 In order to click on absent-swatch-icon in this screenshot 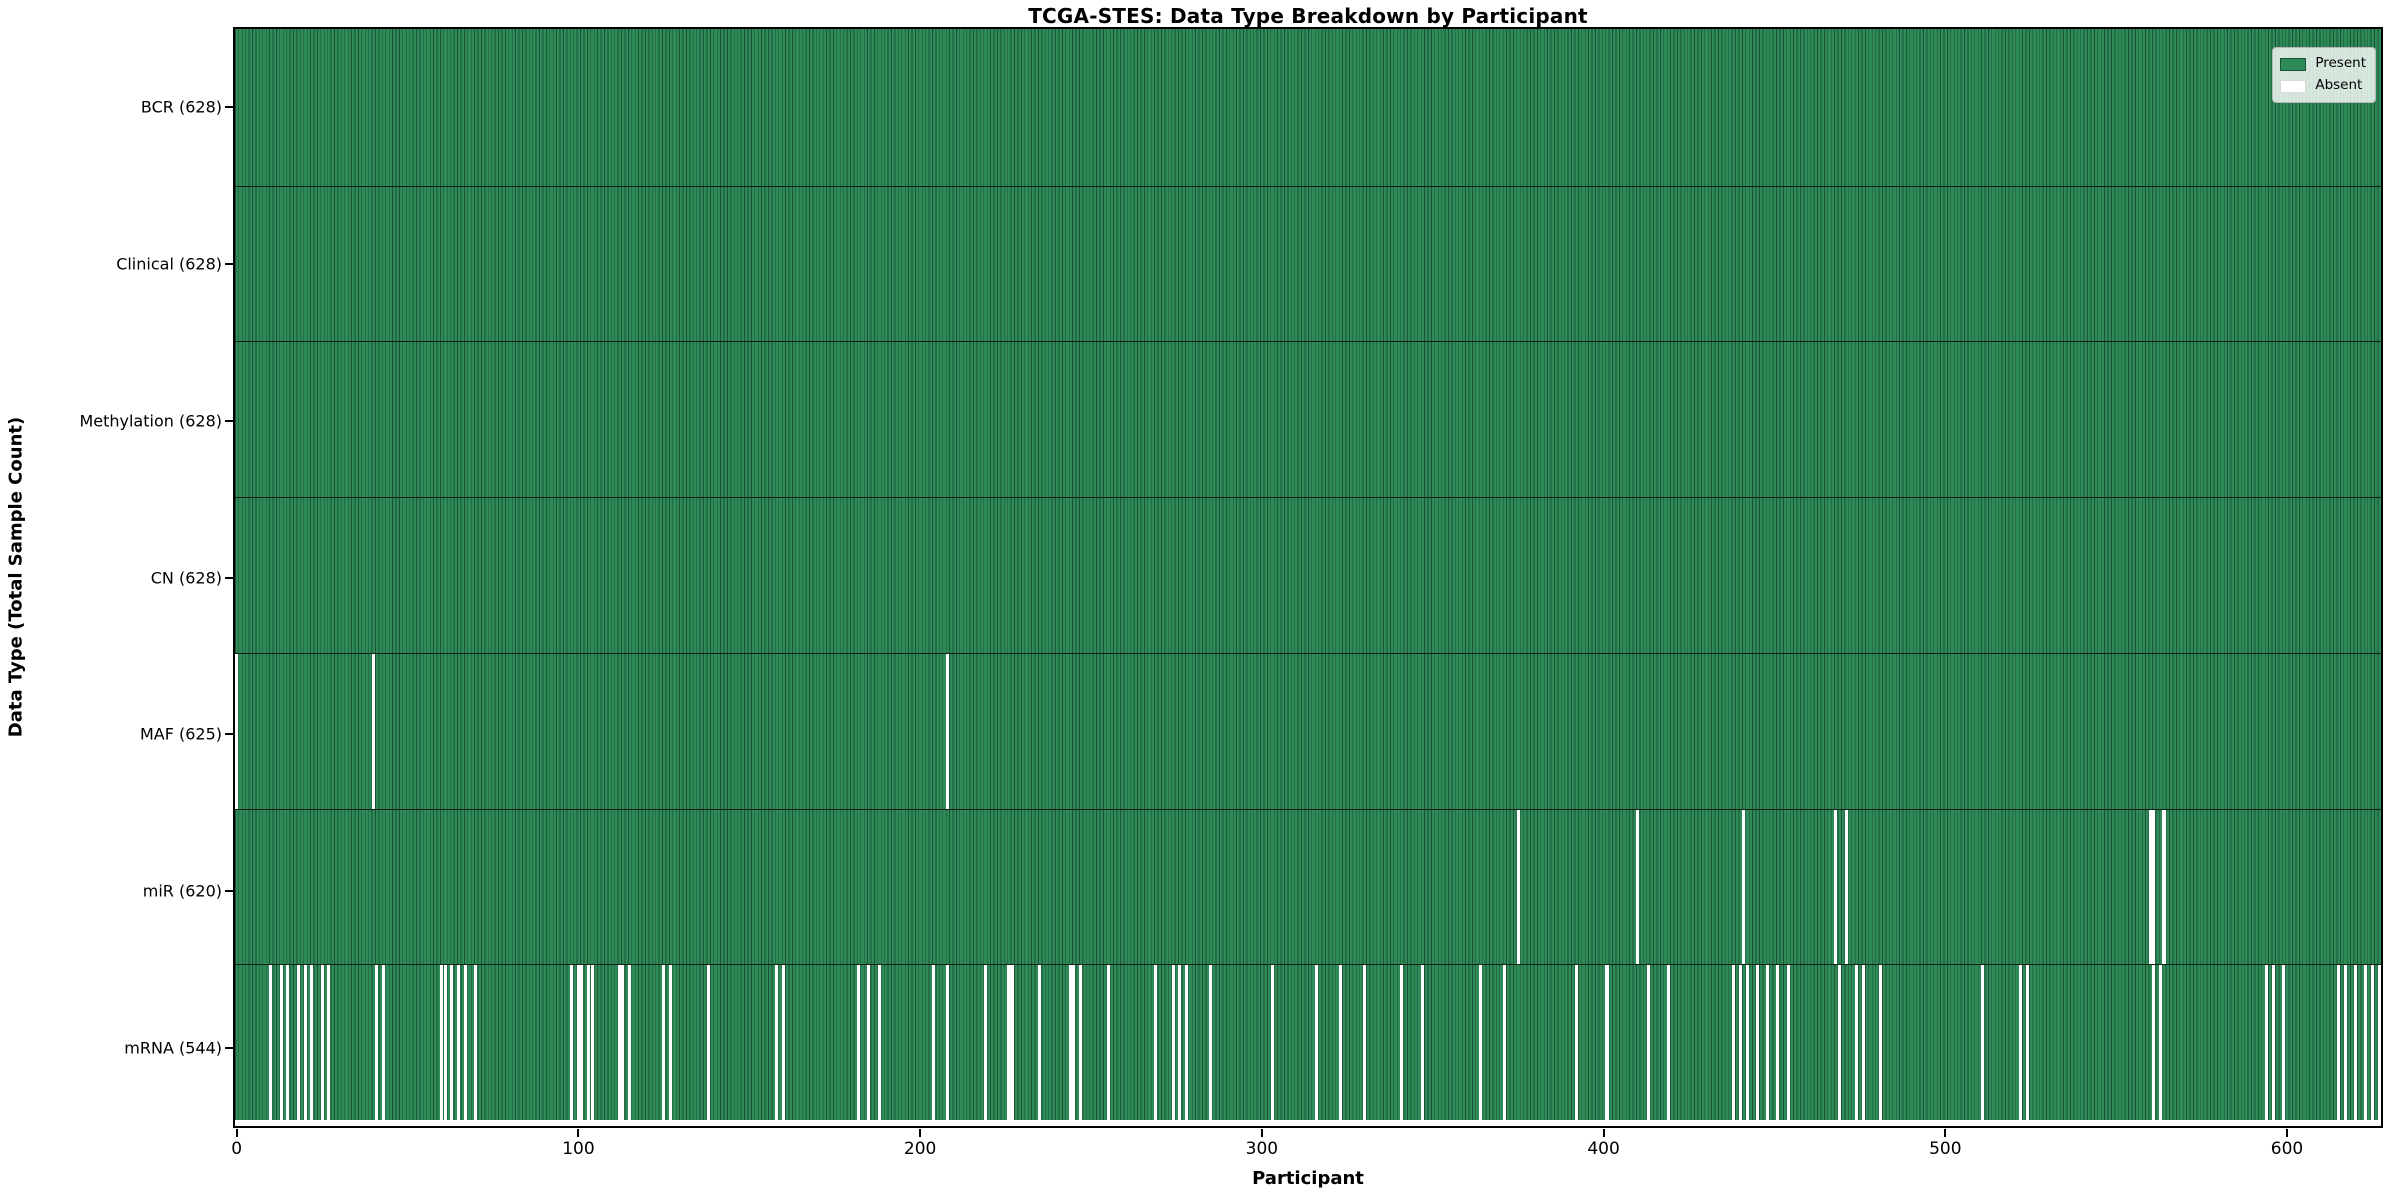, I will do `click(2293, 86)`.